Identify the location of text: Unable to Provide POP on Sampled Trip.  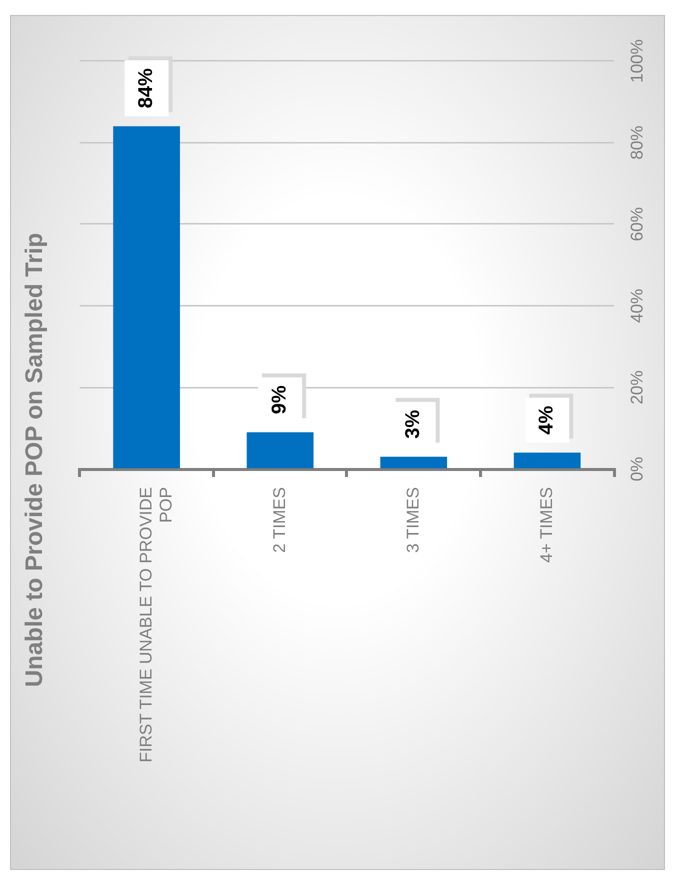
(34, 460).